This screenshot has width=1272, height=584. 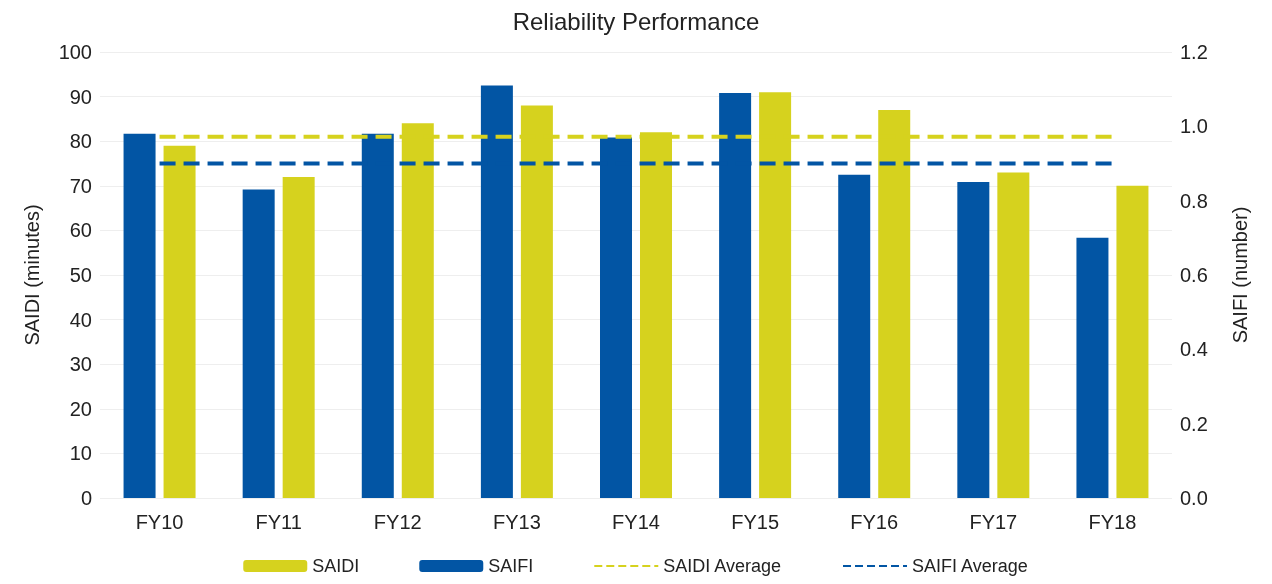 What do you see at coordinates (80, 275) in the screenshot?
I see `y-tick-label: 50` at bounding box center [80, 275].